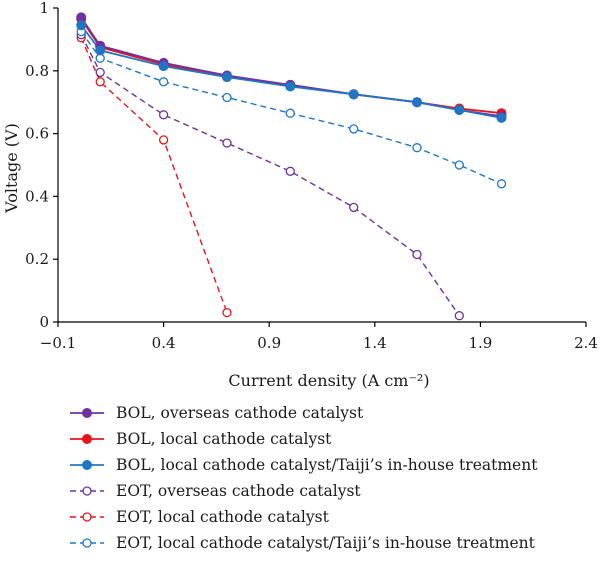  Describe the element at coordinates (224, 439) in the screenshot. I see `legend-label: BOL, local cathode catalyst` at that location.